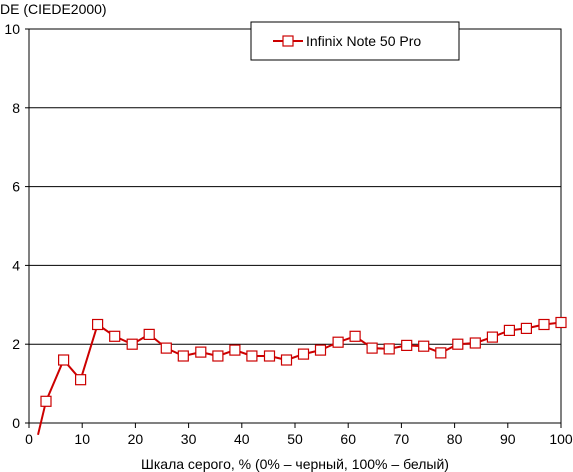  Describe the element at coordinates (16, 187) in the screenshot. I see `y-tick-label: 6` at that location.